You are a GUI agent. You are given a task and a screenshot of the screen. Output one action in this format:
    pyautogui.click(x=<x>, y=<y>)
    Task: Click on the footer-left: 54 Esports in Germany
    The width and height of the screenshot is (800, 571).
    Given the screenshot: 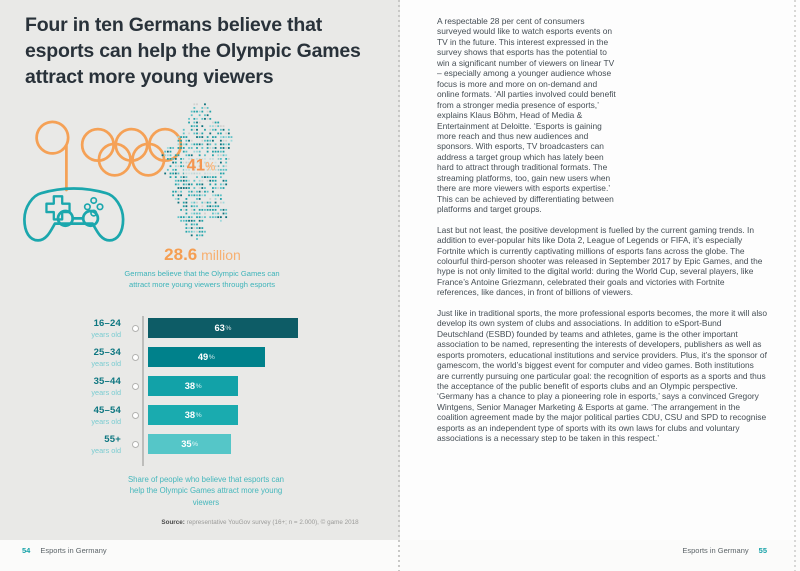 What is the action you would take?
    pyautogui.click(x=64, y=550)
    